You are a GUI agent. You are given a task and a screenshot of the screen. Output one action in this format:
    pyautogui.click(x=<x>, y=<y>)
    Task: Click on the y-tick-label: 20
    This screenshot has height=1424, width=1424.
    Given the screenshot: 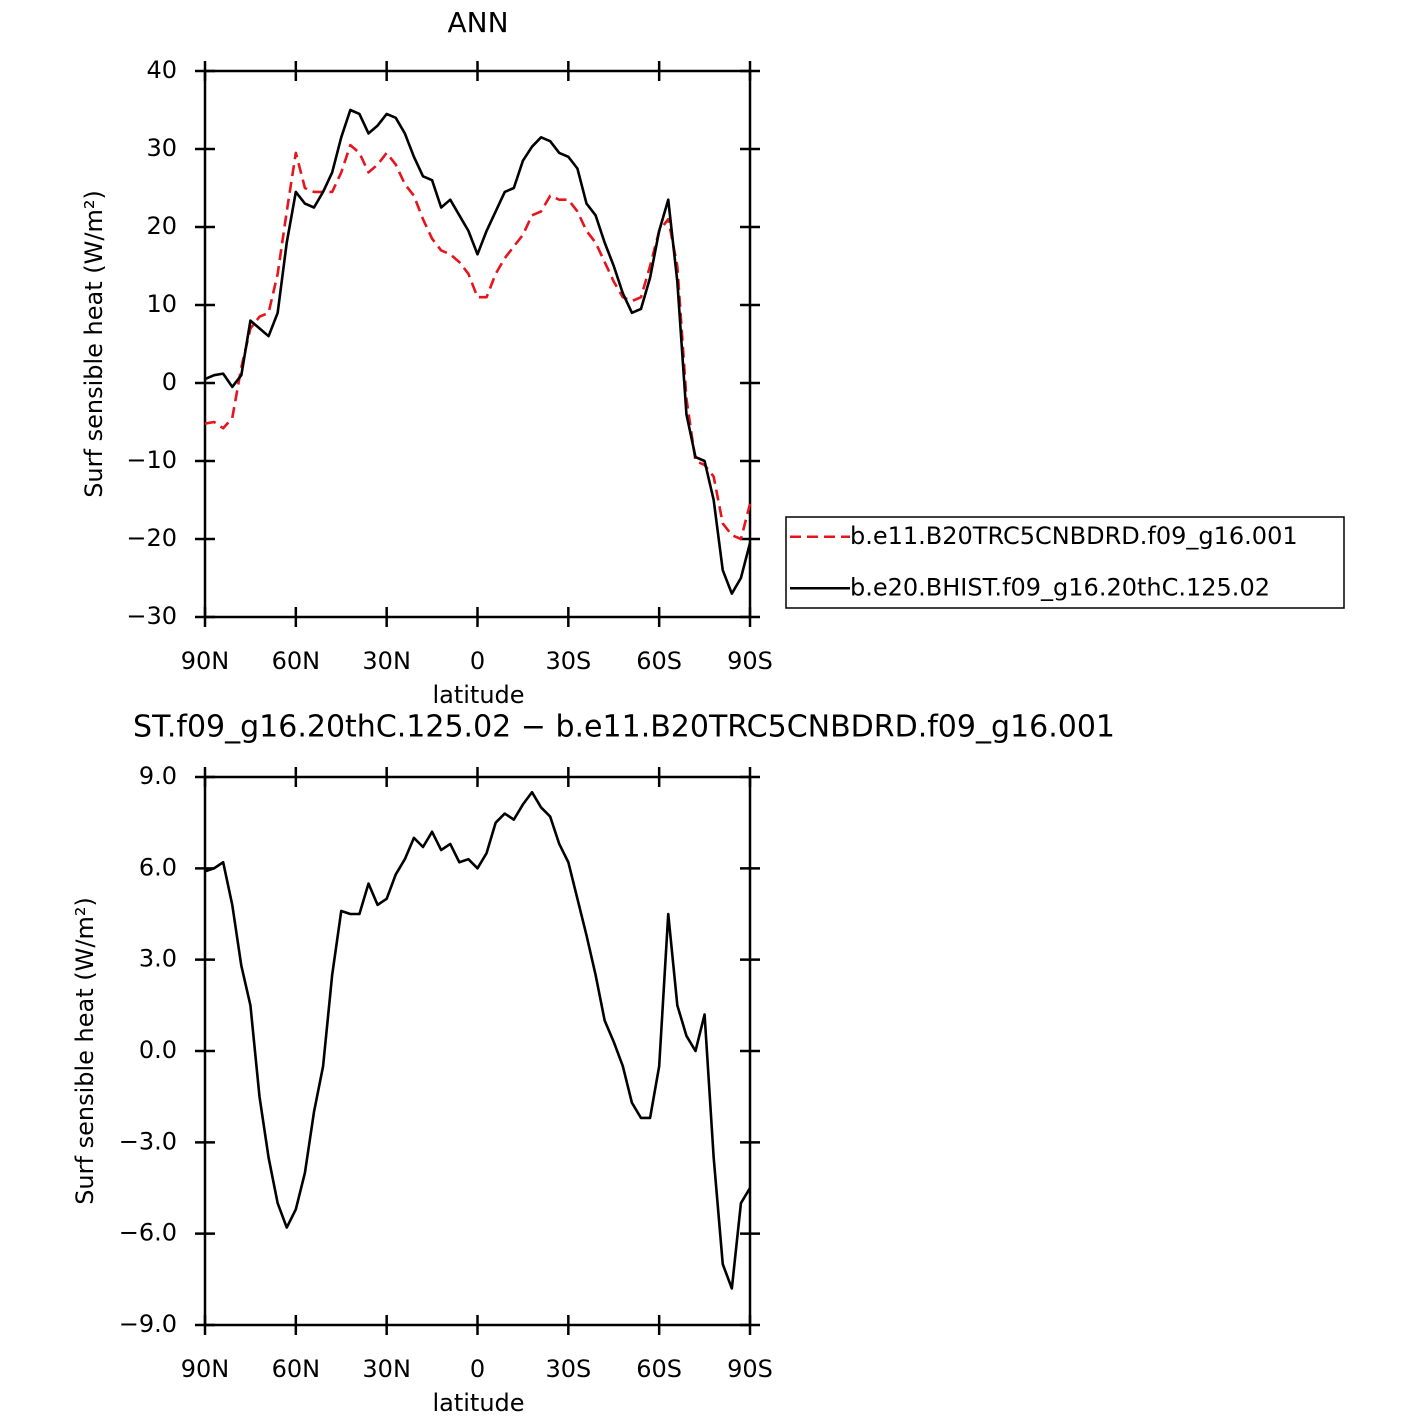 What is the action you would take?
    pyautogui.click(x=161, y=226)
    